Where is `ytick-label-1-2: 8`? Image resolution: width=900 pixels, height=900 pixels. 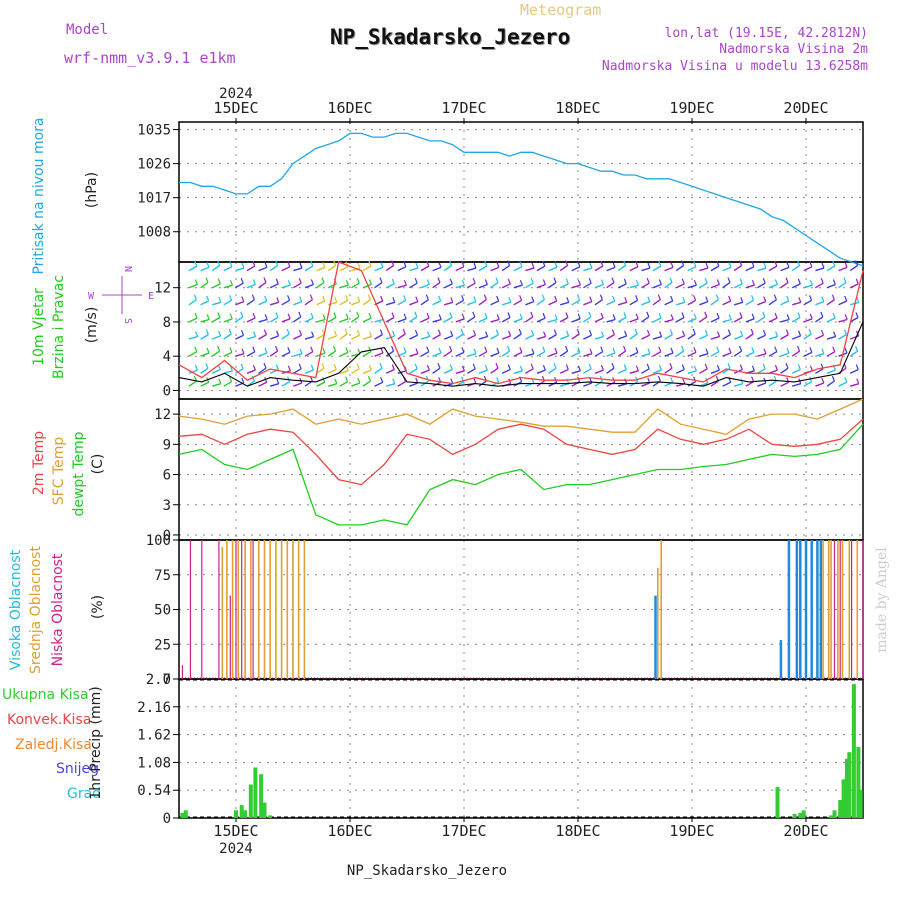 ytick-label-1-2: 8 is located at coordinates (167, 323).